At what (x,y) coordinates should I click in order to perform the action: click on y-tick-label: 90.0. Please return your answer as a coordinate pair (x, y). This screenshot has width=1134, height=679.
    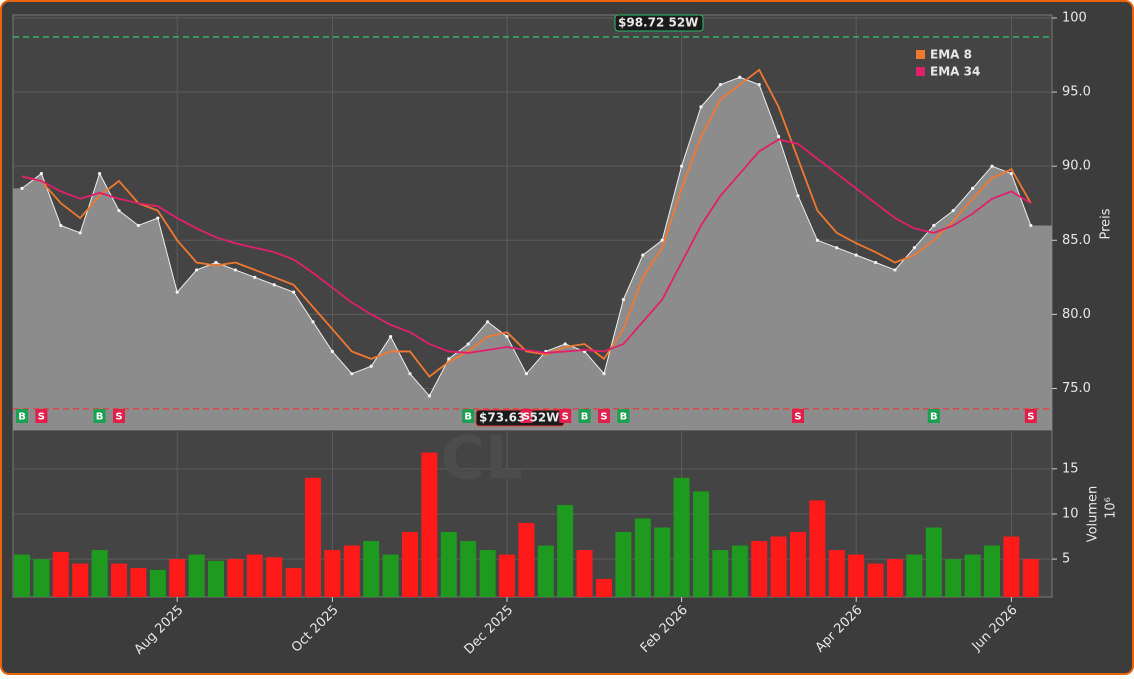
    Looking at the image, I should click on (1076, 166).